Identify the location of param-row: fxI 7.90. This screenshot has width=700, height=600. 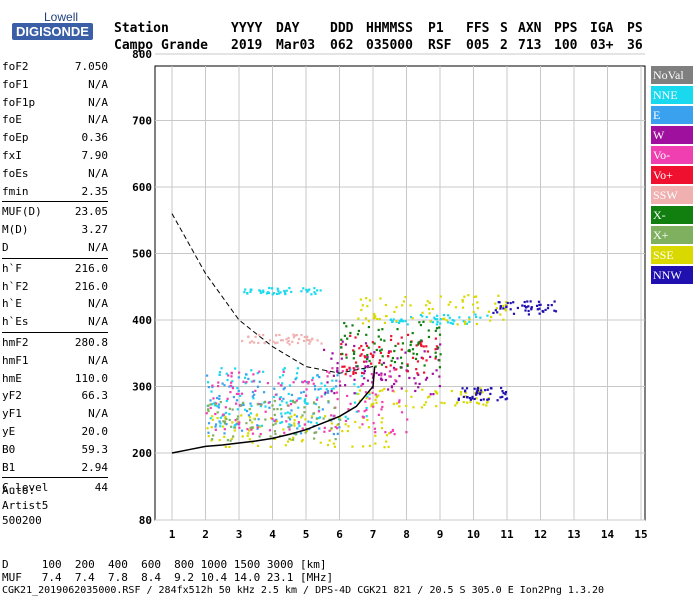
(55, 156).